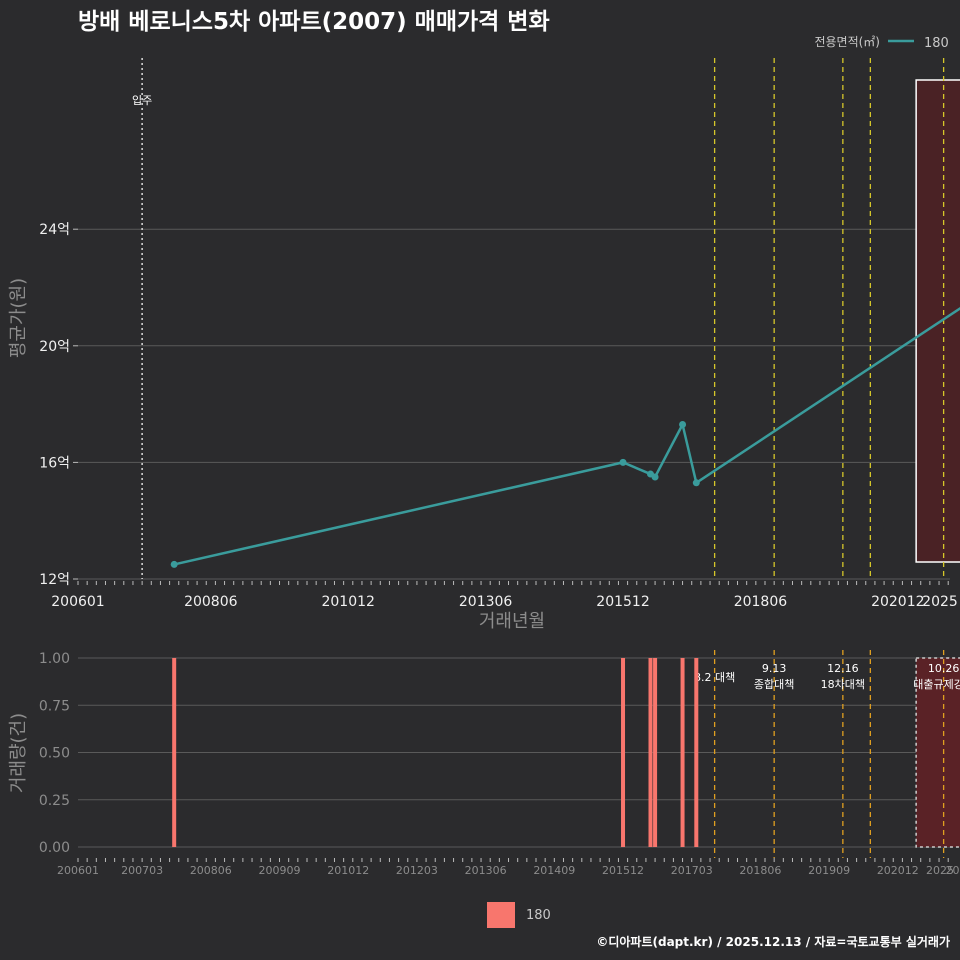 The image size is (960, 960). I want to click on y-tick-label: 0.75, so click(54, 706).